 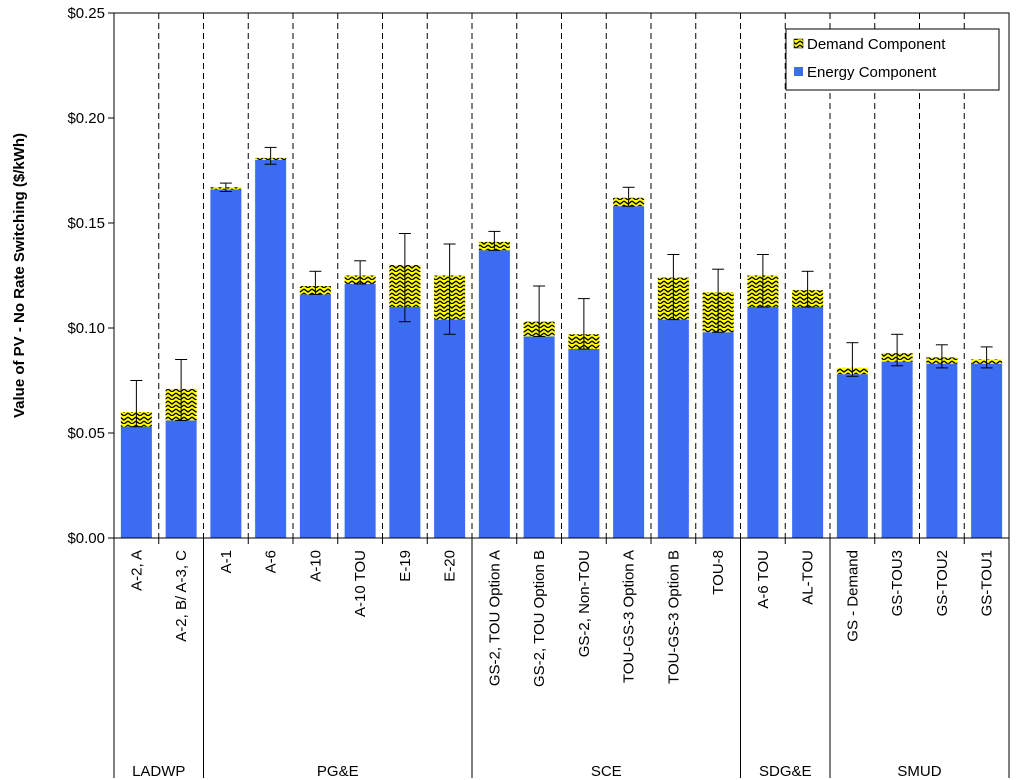 What do you see at coordinates (338, 771) in the screenshot?
I see `utility-label: PG&E` at bounding box center [338, 771].